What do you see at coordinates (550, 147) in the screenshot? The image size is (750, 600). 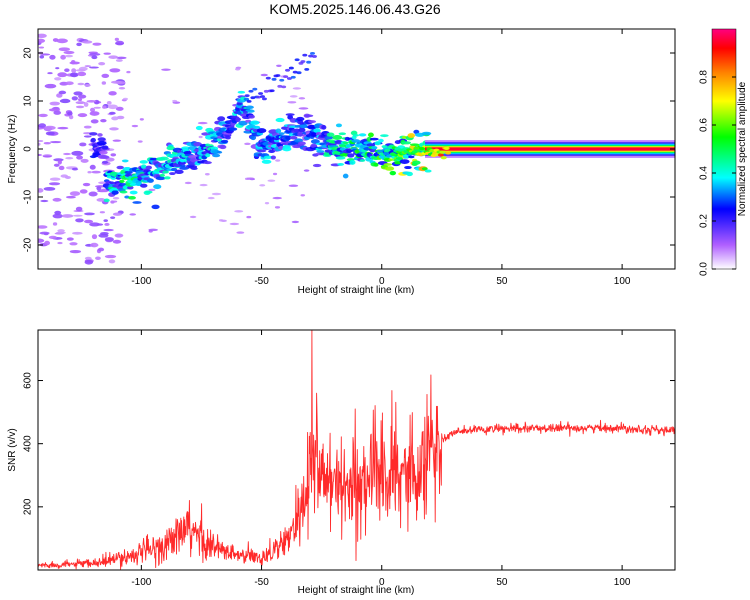 I see `spectrogram-band` at bounding box center [550, 147].